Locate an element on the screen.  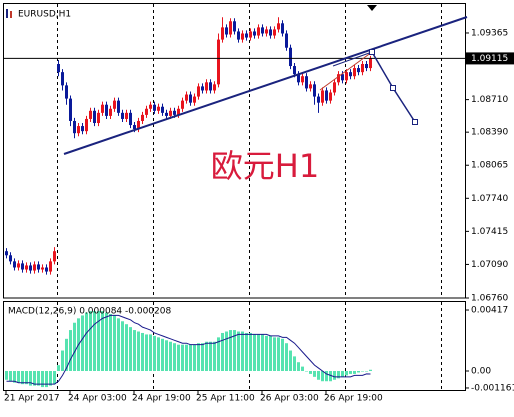
x-tick-label: 24 Apr 03:00 is located at coordinates (97, 399).